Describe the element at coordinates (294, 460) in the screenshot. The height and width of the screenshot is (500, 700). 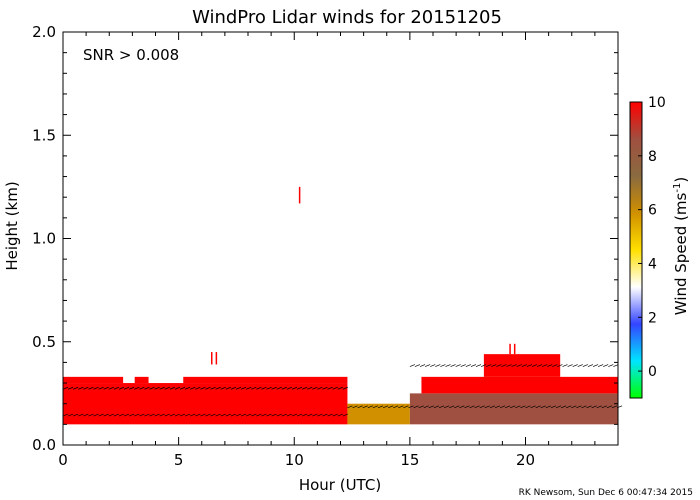
I see `x-tick-label: 10` at that location.